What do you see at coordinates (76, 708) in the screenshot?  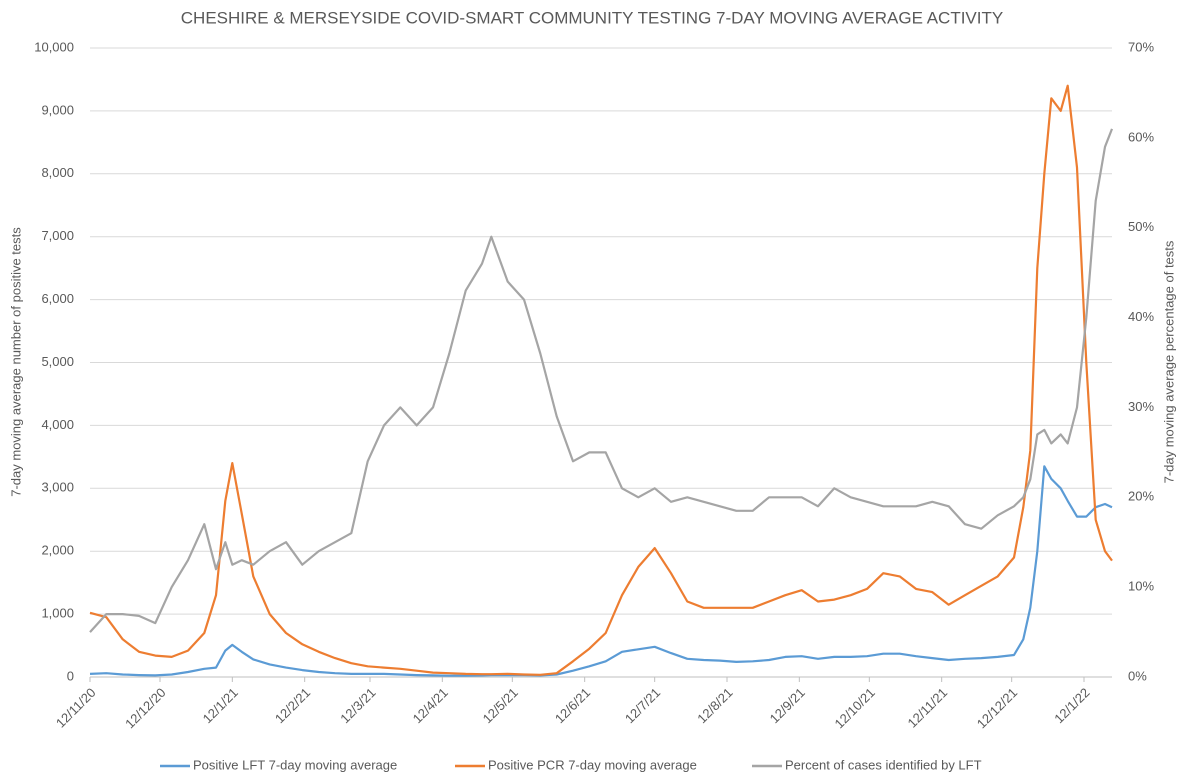 I see `x-tick-label: 12/11/20` at bounding box center [76, 708].